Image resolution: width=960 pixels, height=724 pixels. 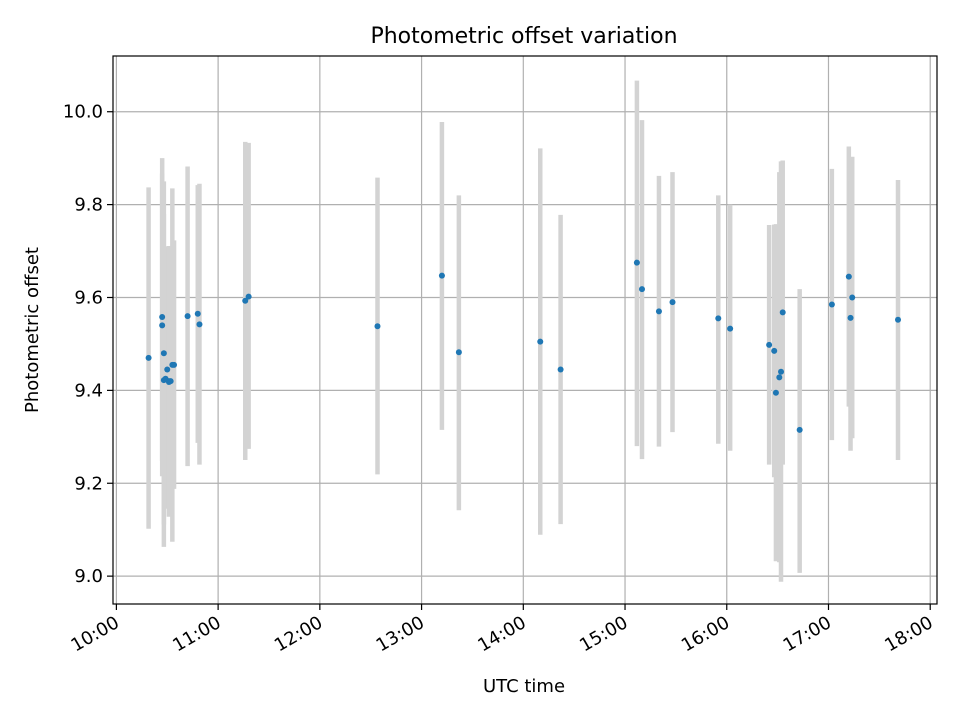 What do you see at coordinates (83, 112) in the screenshot?
I see `y-tick-label: 10.0` at bounding box center [83, 112].